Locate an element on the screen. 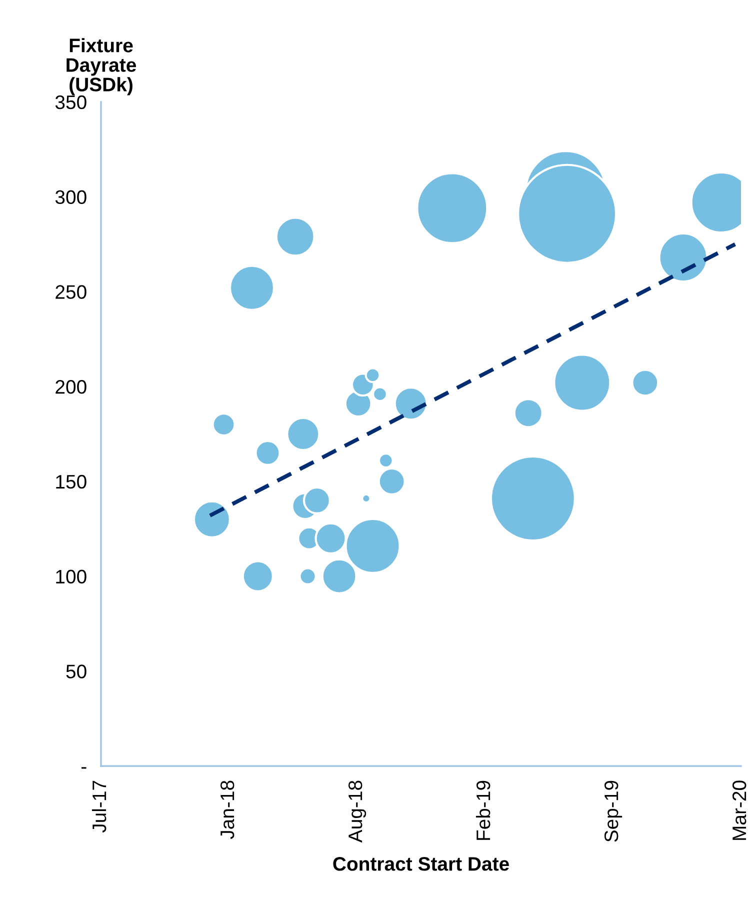 The image size is (751, 910). x-axis-title: Contract Start Date is located at coordinates (421, 864).